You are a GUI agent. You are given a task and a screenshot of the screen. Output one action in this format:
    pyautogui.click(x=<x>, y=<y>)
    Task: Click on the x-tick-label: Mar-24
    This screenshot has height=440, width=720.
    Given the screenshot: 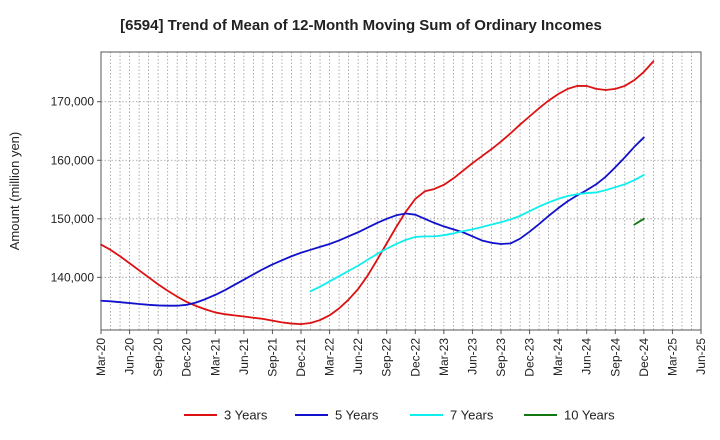 What is the action you would take?
    pyautogui.click(x=558, y=357)
    